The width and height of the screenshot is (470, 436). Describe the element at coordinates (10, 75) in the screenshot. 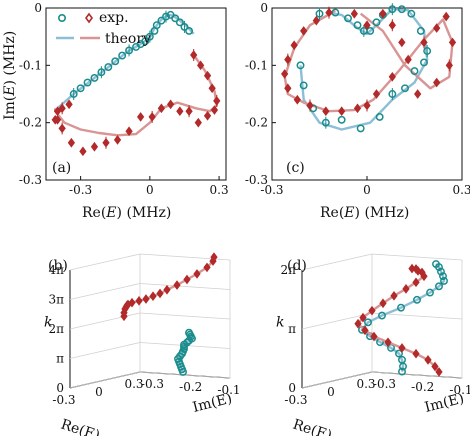

I see `panel-a-ylabel: Im(E) (MHz)` at that location.